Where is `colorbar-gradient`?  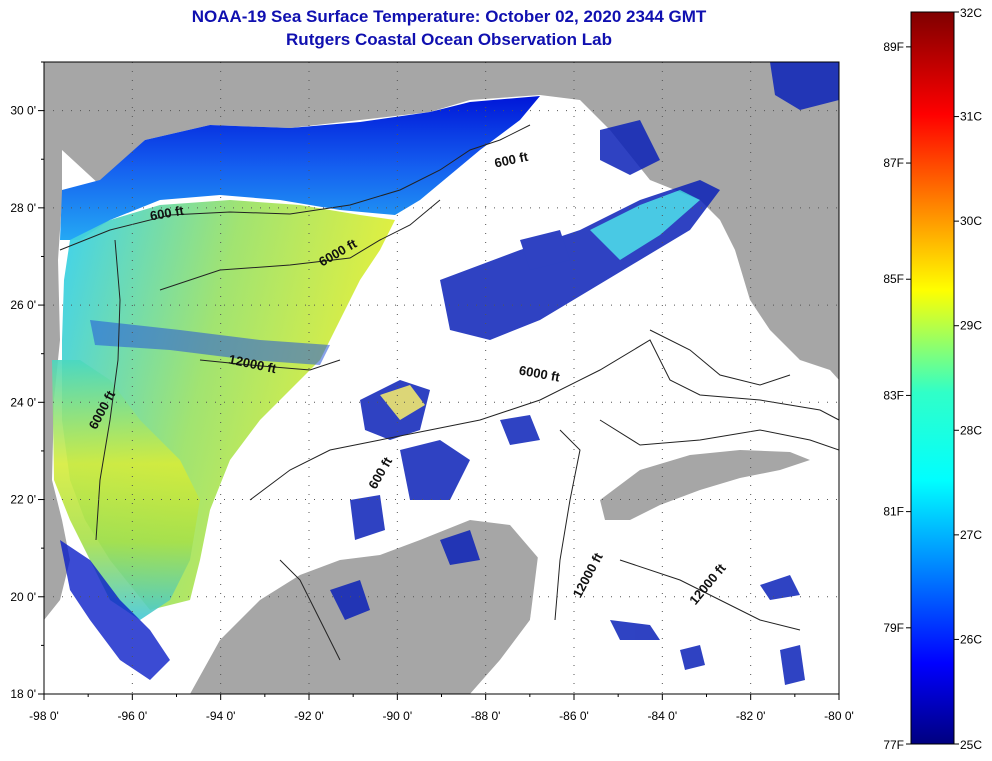
colorbar-gradient is located at coordinates (932, 378).